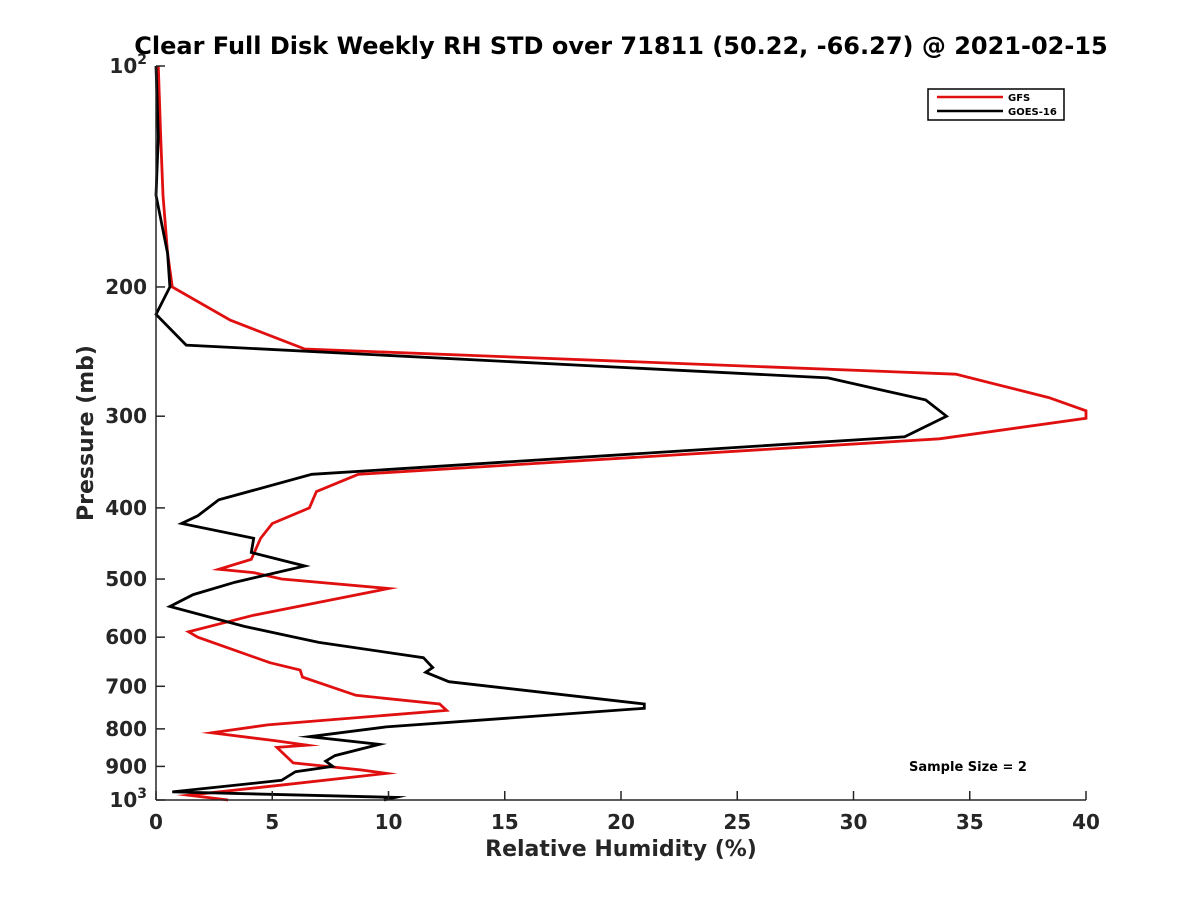 This screenshot has height=900, width=1200. I want to click on x-tick-label: 25, so click(737, 822).